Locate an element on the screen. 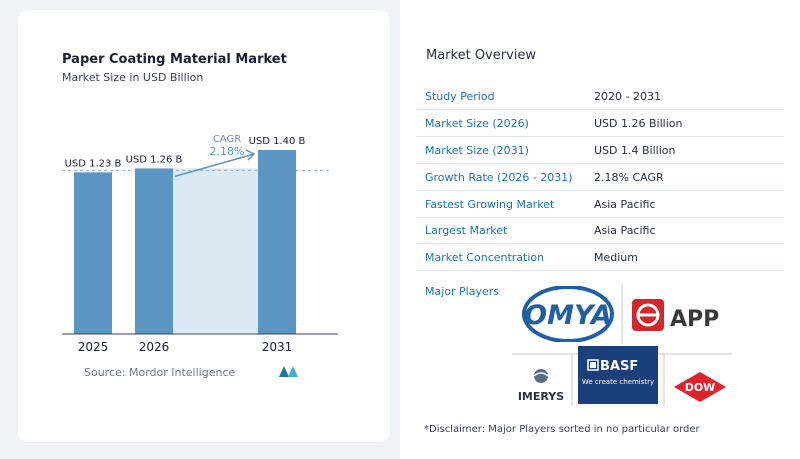  chart-title: Paper Coating Material Market is located at coordinates (174, 59).